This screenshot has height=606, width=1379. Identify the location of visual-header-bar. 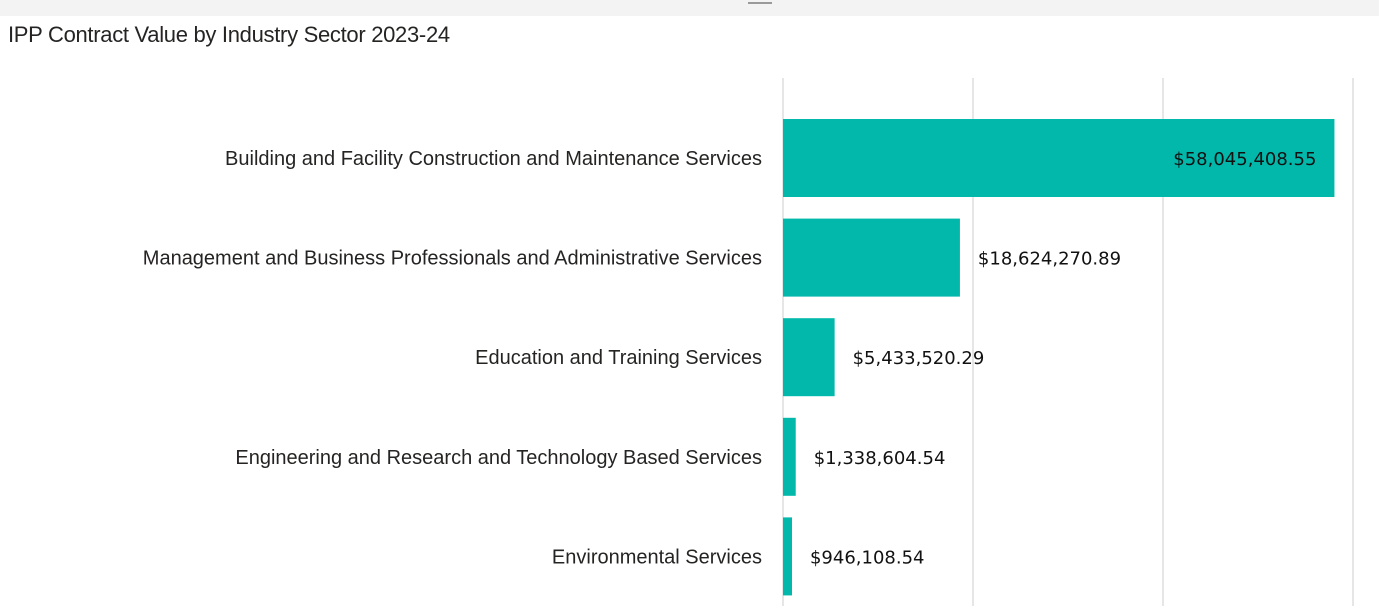
(689, 8).